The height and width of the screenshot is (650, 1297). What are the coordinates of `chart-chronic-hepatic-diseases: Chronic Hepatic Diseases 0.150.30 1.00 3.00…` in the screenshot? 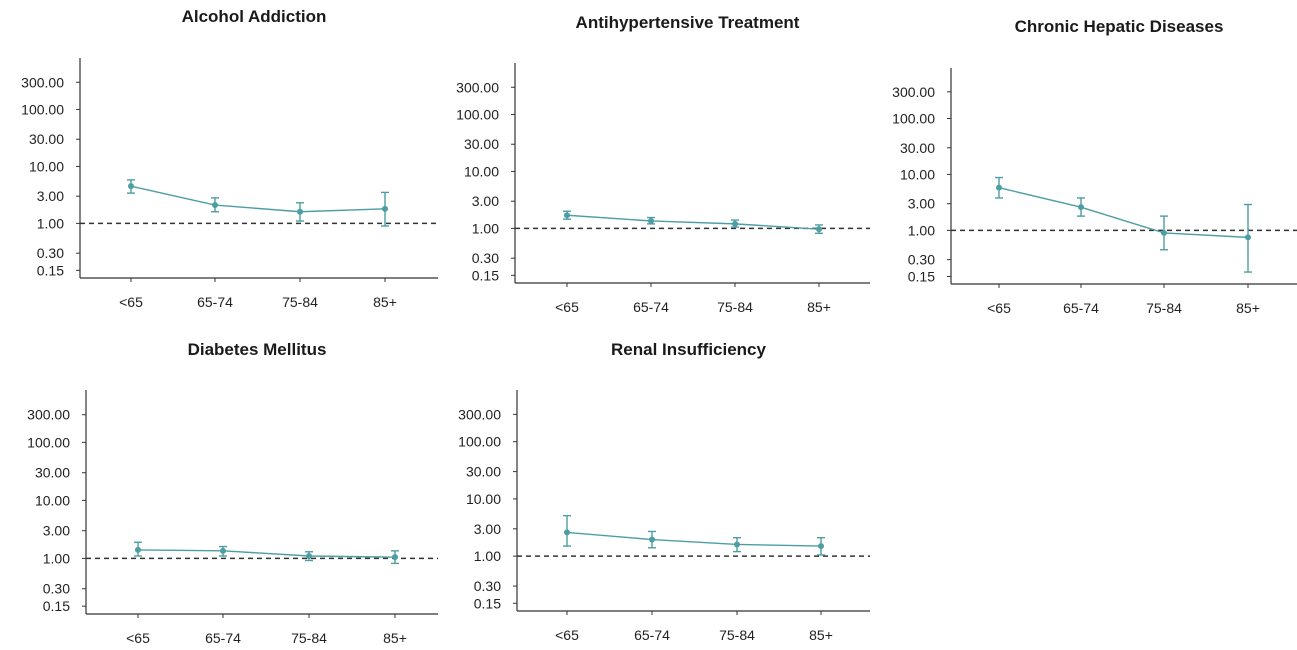 It's located at (1094, 166).